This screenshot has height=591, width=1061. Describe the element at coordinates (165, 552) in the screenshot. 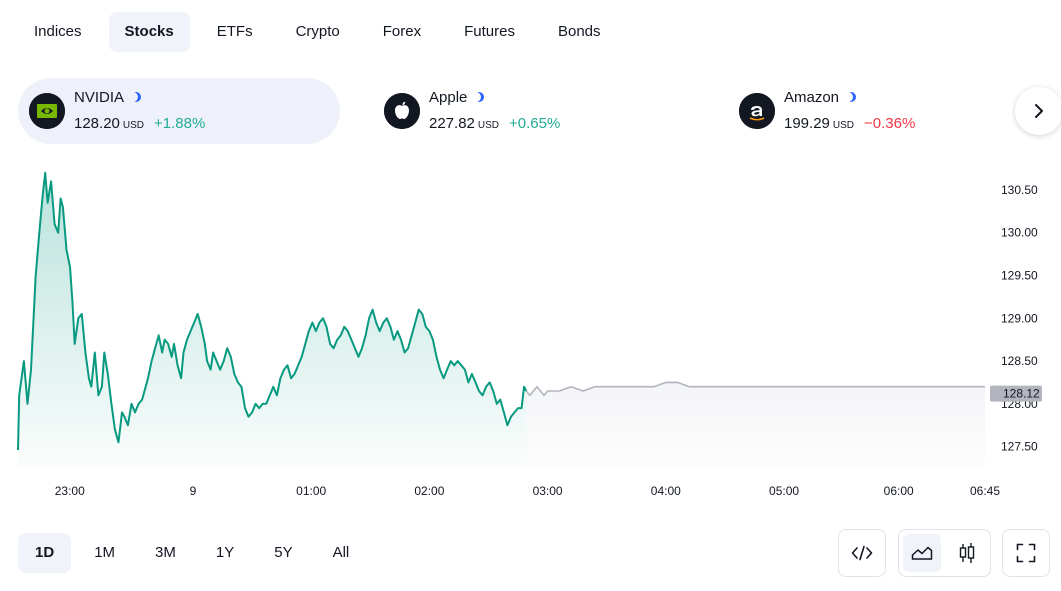

I see `period-3m: 3M` at that location.